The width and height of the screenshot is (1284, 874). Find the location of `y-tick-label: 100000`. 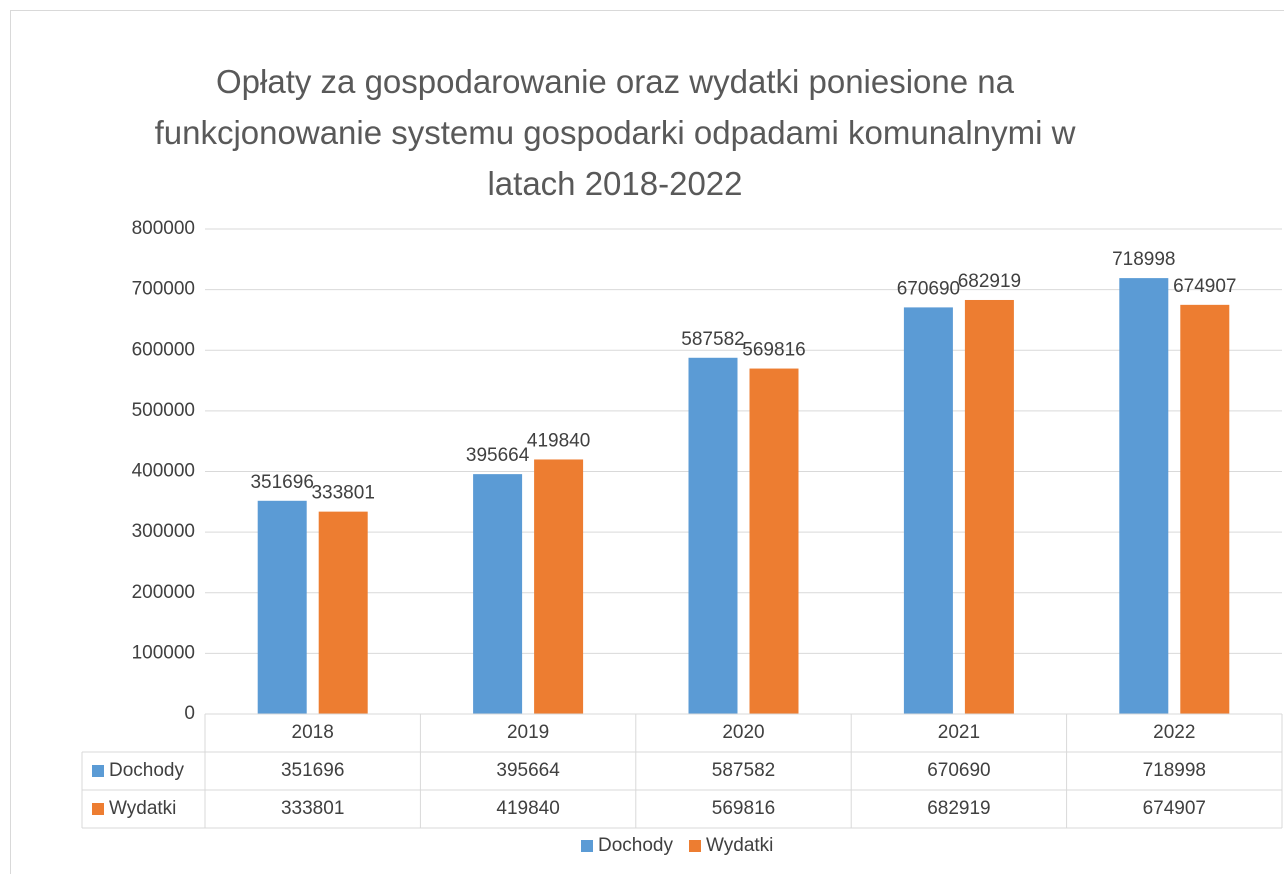

y-tick-label: 100000 is located at coordinates (163, 652).